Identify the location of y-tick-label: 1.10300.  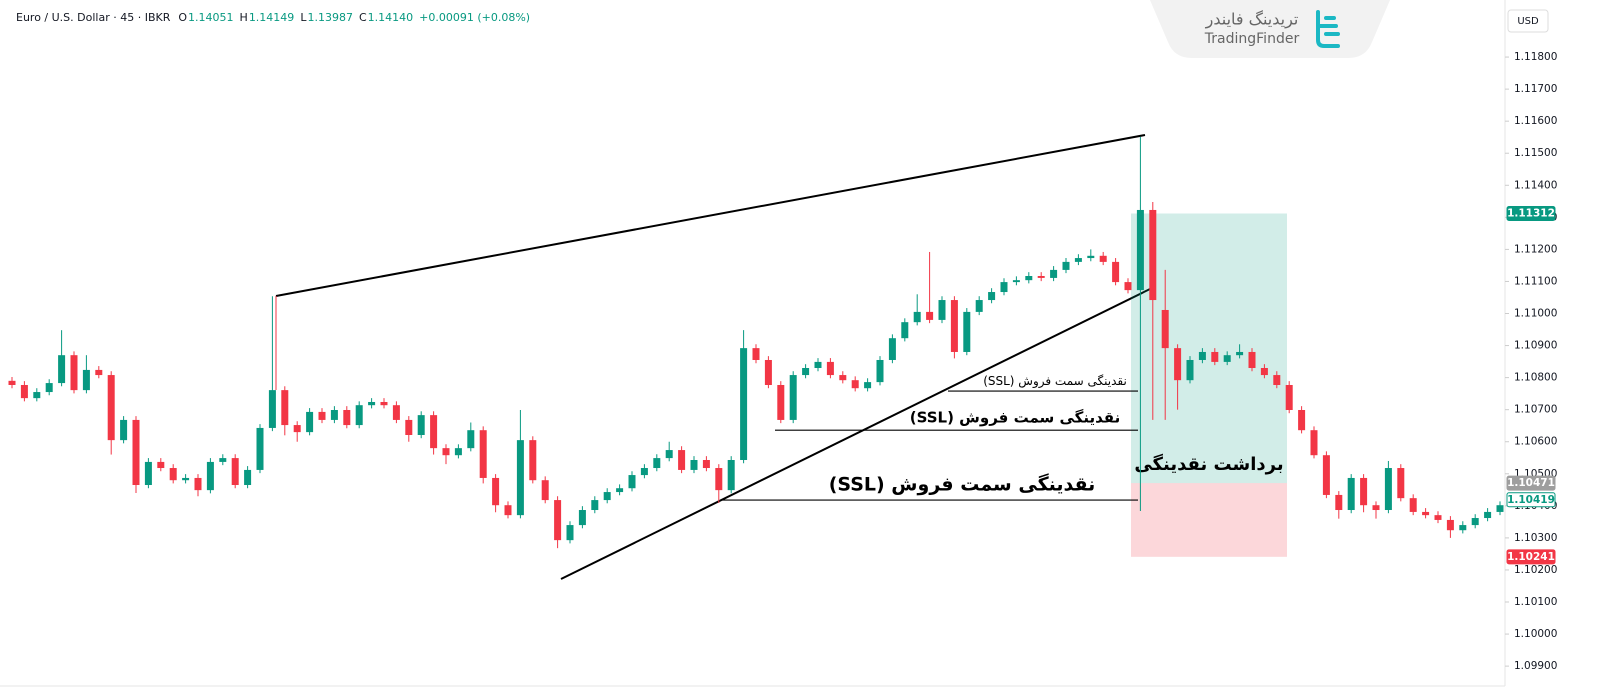
(1535, 538).